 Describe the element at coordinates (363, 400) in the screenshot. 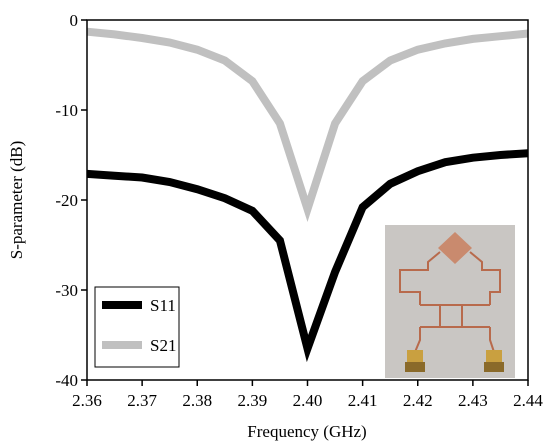

I see `x-tick-label: 2.41` at that location.